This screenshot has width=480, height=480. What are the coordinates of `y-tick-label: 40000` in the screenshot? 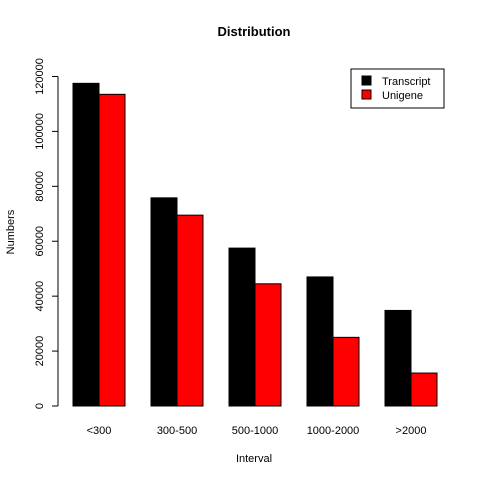 It's located at (40, 296).